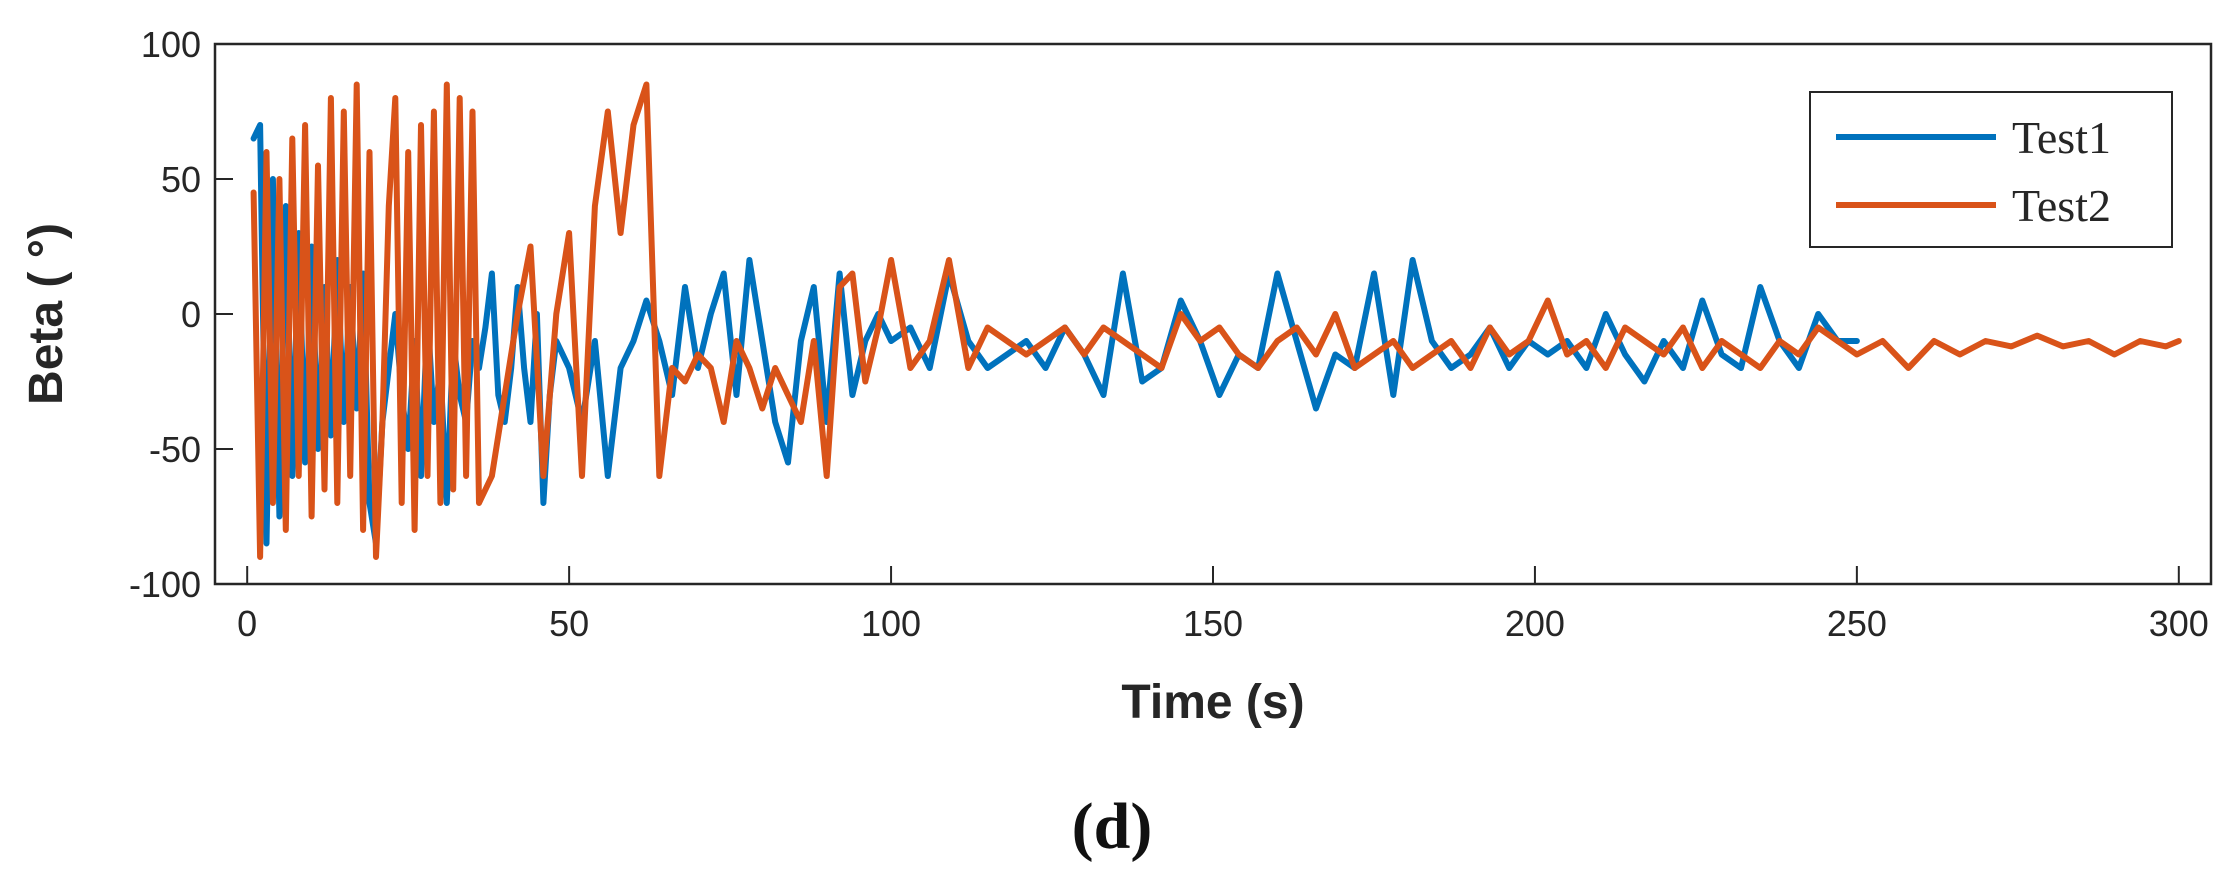 This screenshot has width=2240, height=895. What do you see at coordinates (171, 44) in the screenshot?
I see `y-tick-label: 100` at bounding box center [171, 44].